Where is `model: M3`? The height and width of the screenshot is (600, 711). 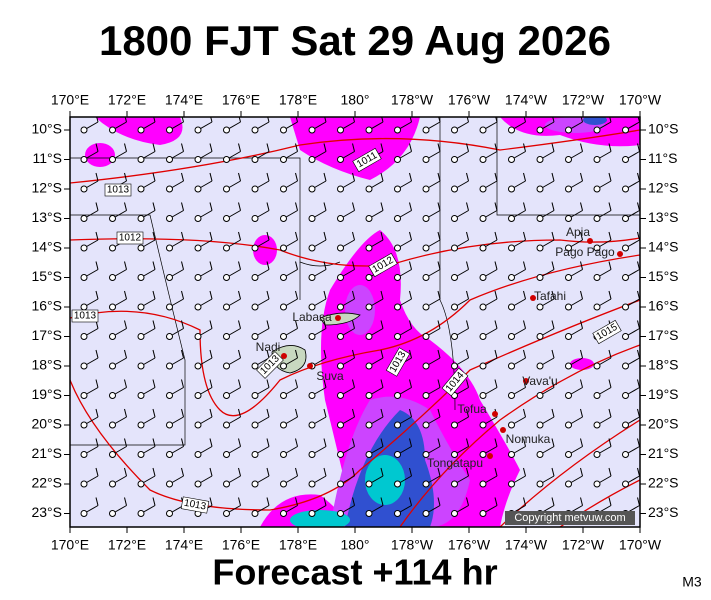
model: M3 is located at coordinates (692, 582).